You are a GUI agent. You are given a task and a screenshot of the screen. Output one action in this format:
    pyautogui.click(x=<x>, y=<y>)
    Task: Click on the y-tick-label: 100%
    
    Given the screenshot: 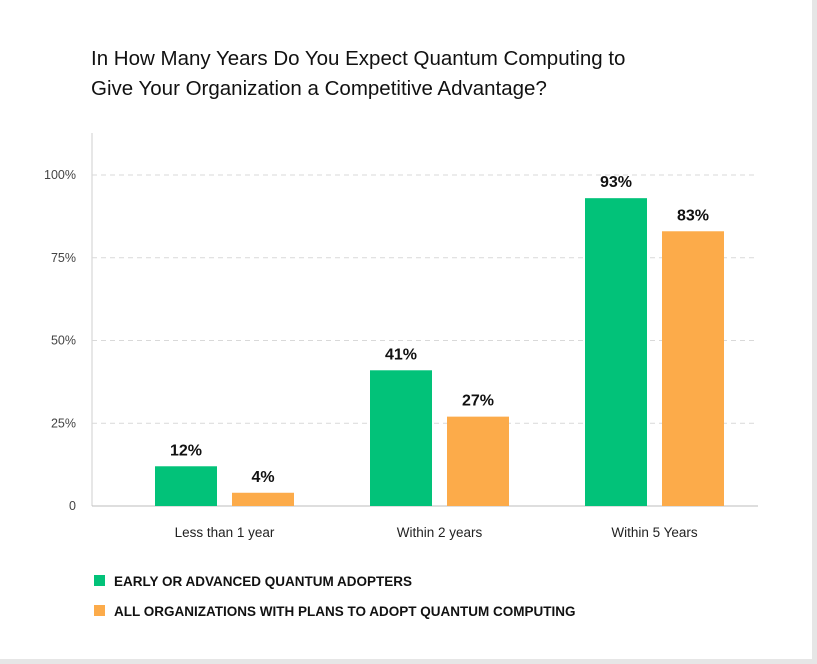 What is the action you would take?
    pyautogui.click(x=60, y=175)
    